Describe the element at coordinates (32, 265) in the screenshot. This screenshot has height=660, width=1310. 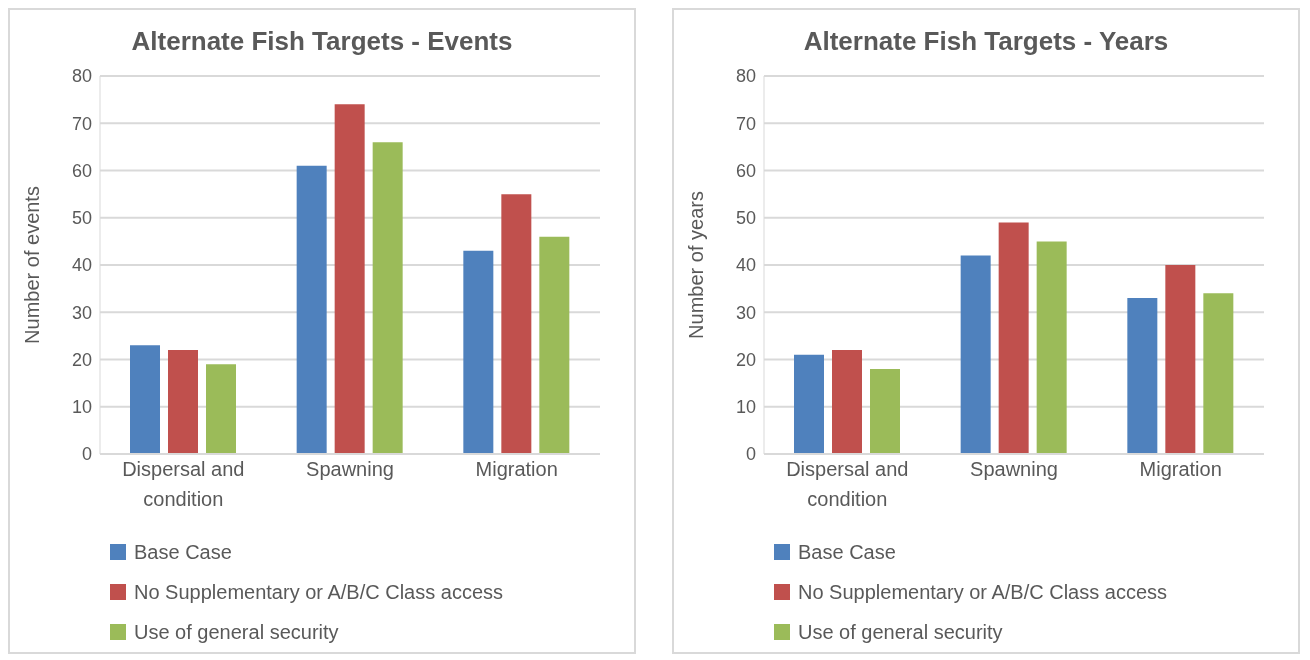
I see `y-axis-title: Number of events` at that location.